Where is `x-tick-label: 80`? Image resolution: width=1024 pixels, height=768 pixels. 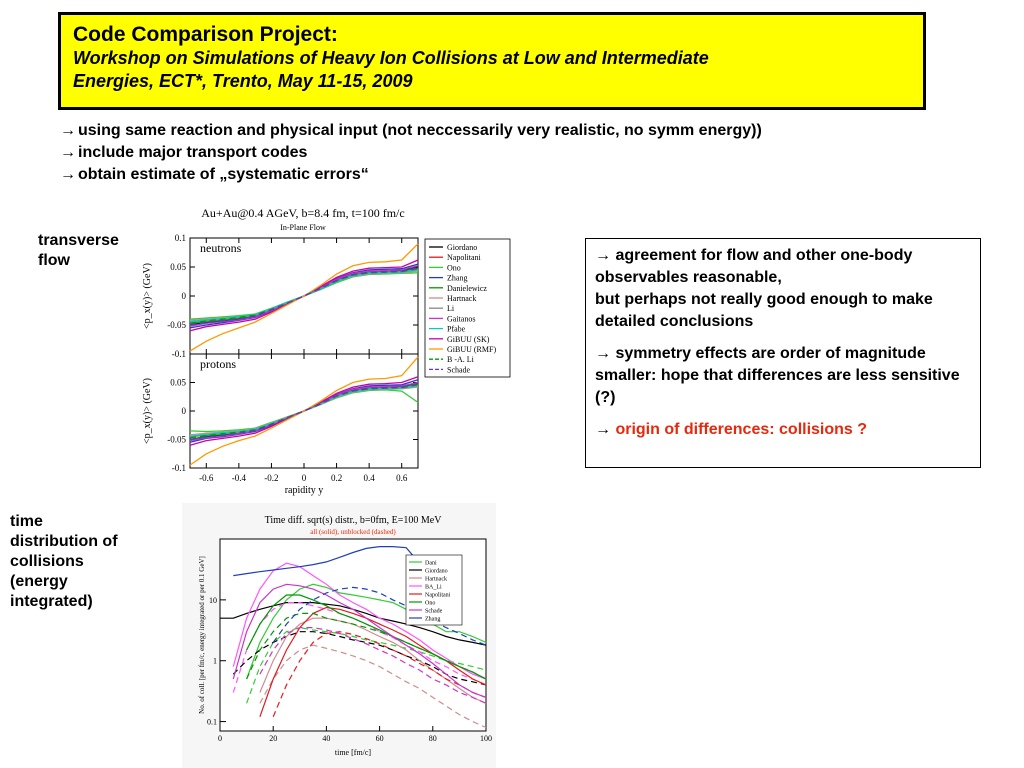 x-tick-label: 80 is located at coordinates (433, 738).